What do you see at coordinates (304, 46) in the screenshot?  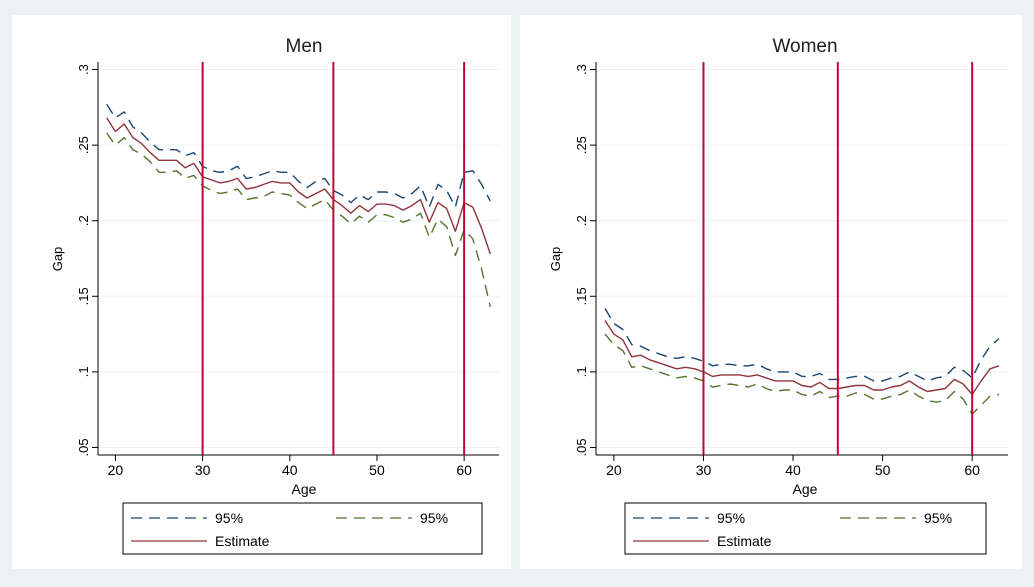 I see `chart-title: Men` at bounding box center [304, 46].